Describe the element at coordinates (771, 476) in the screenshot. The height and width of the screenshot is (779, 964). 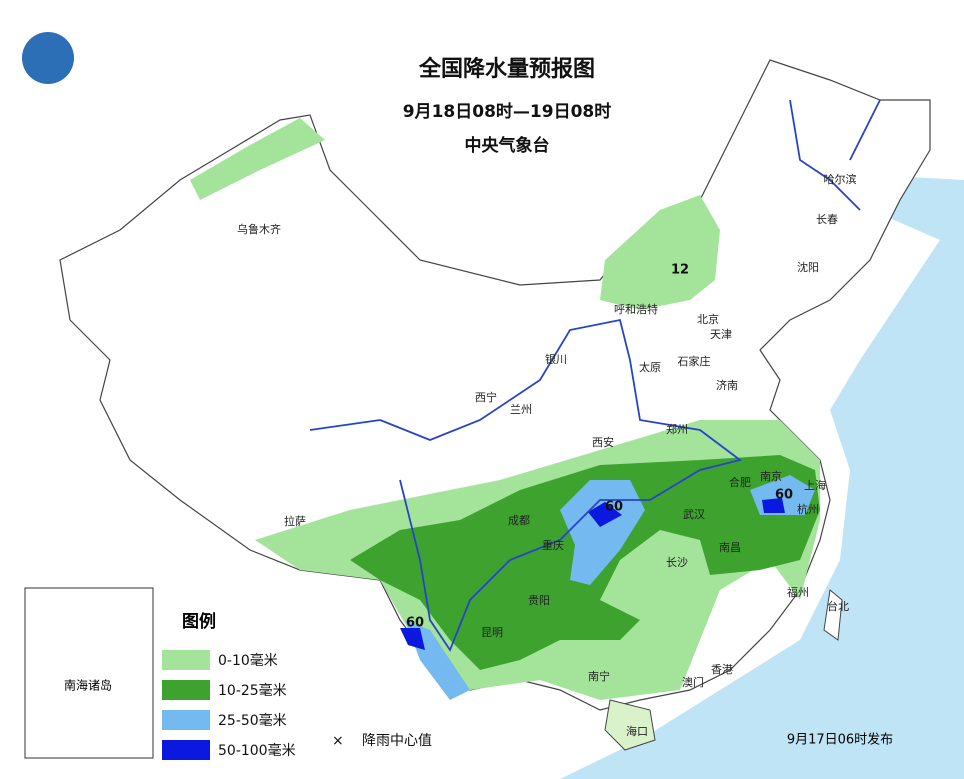
I see `city-label: 南京` at that location.